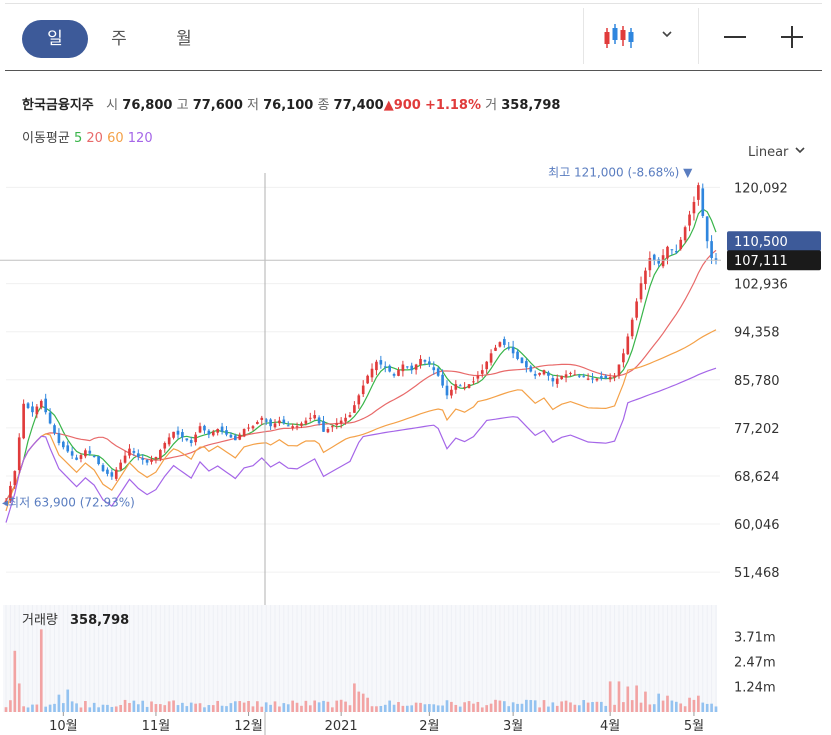 This screenshot has height=735, width=831. I want to click on scale-mode-dropdown: Linear, so click(777, 152).